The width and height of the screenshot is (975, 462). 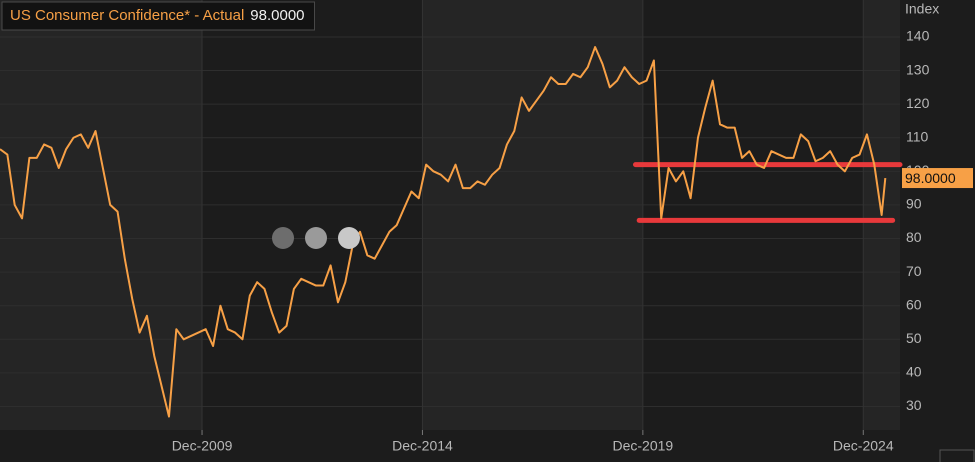 I want to click on legend-value: 98.0000, so click(x=277, y=15).